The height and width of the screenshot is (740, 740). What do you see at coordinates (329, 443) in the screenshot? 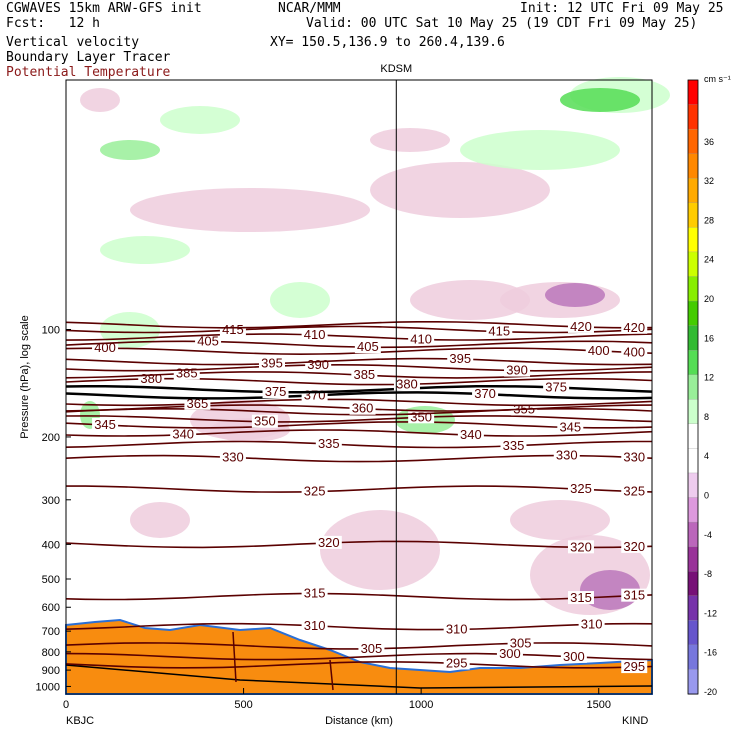
I see `theta-label-335-0: 335` at bounding box center [329, 443].